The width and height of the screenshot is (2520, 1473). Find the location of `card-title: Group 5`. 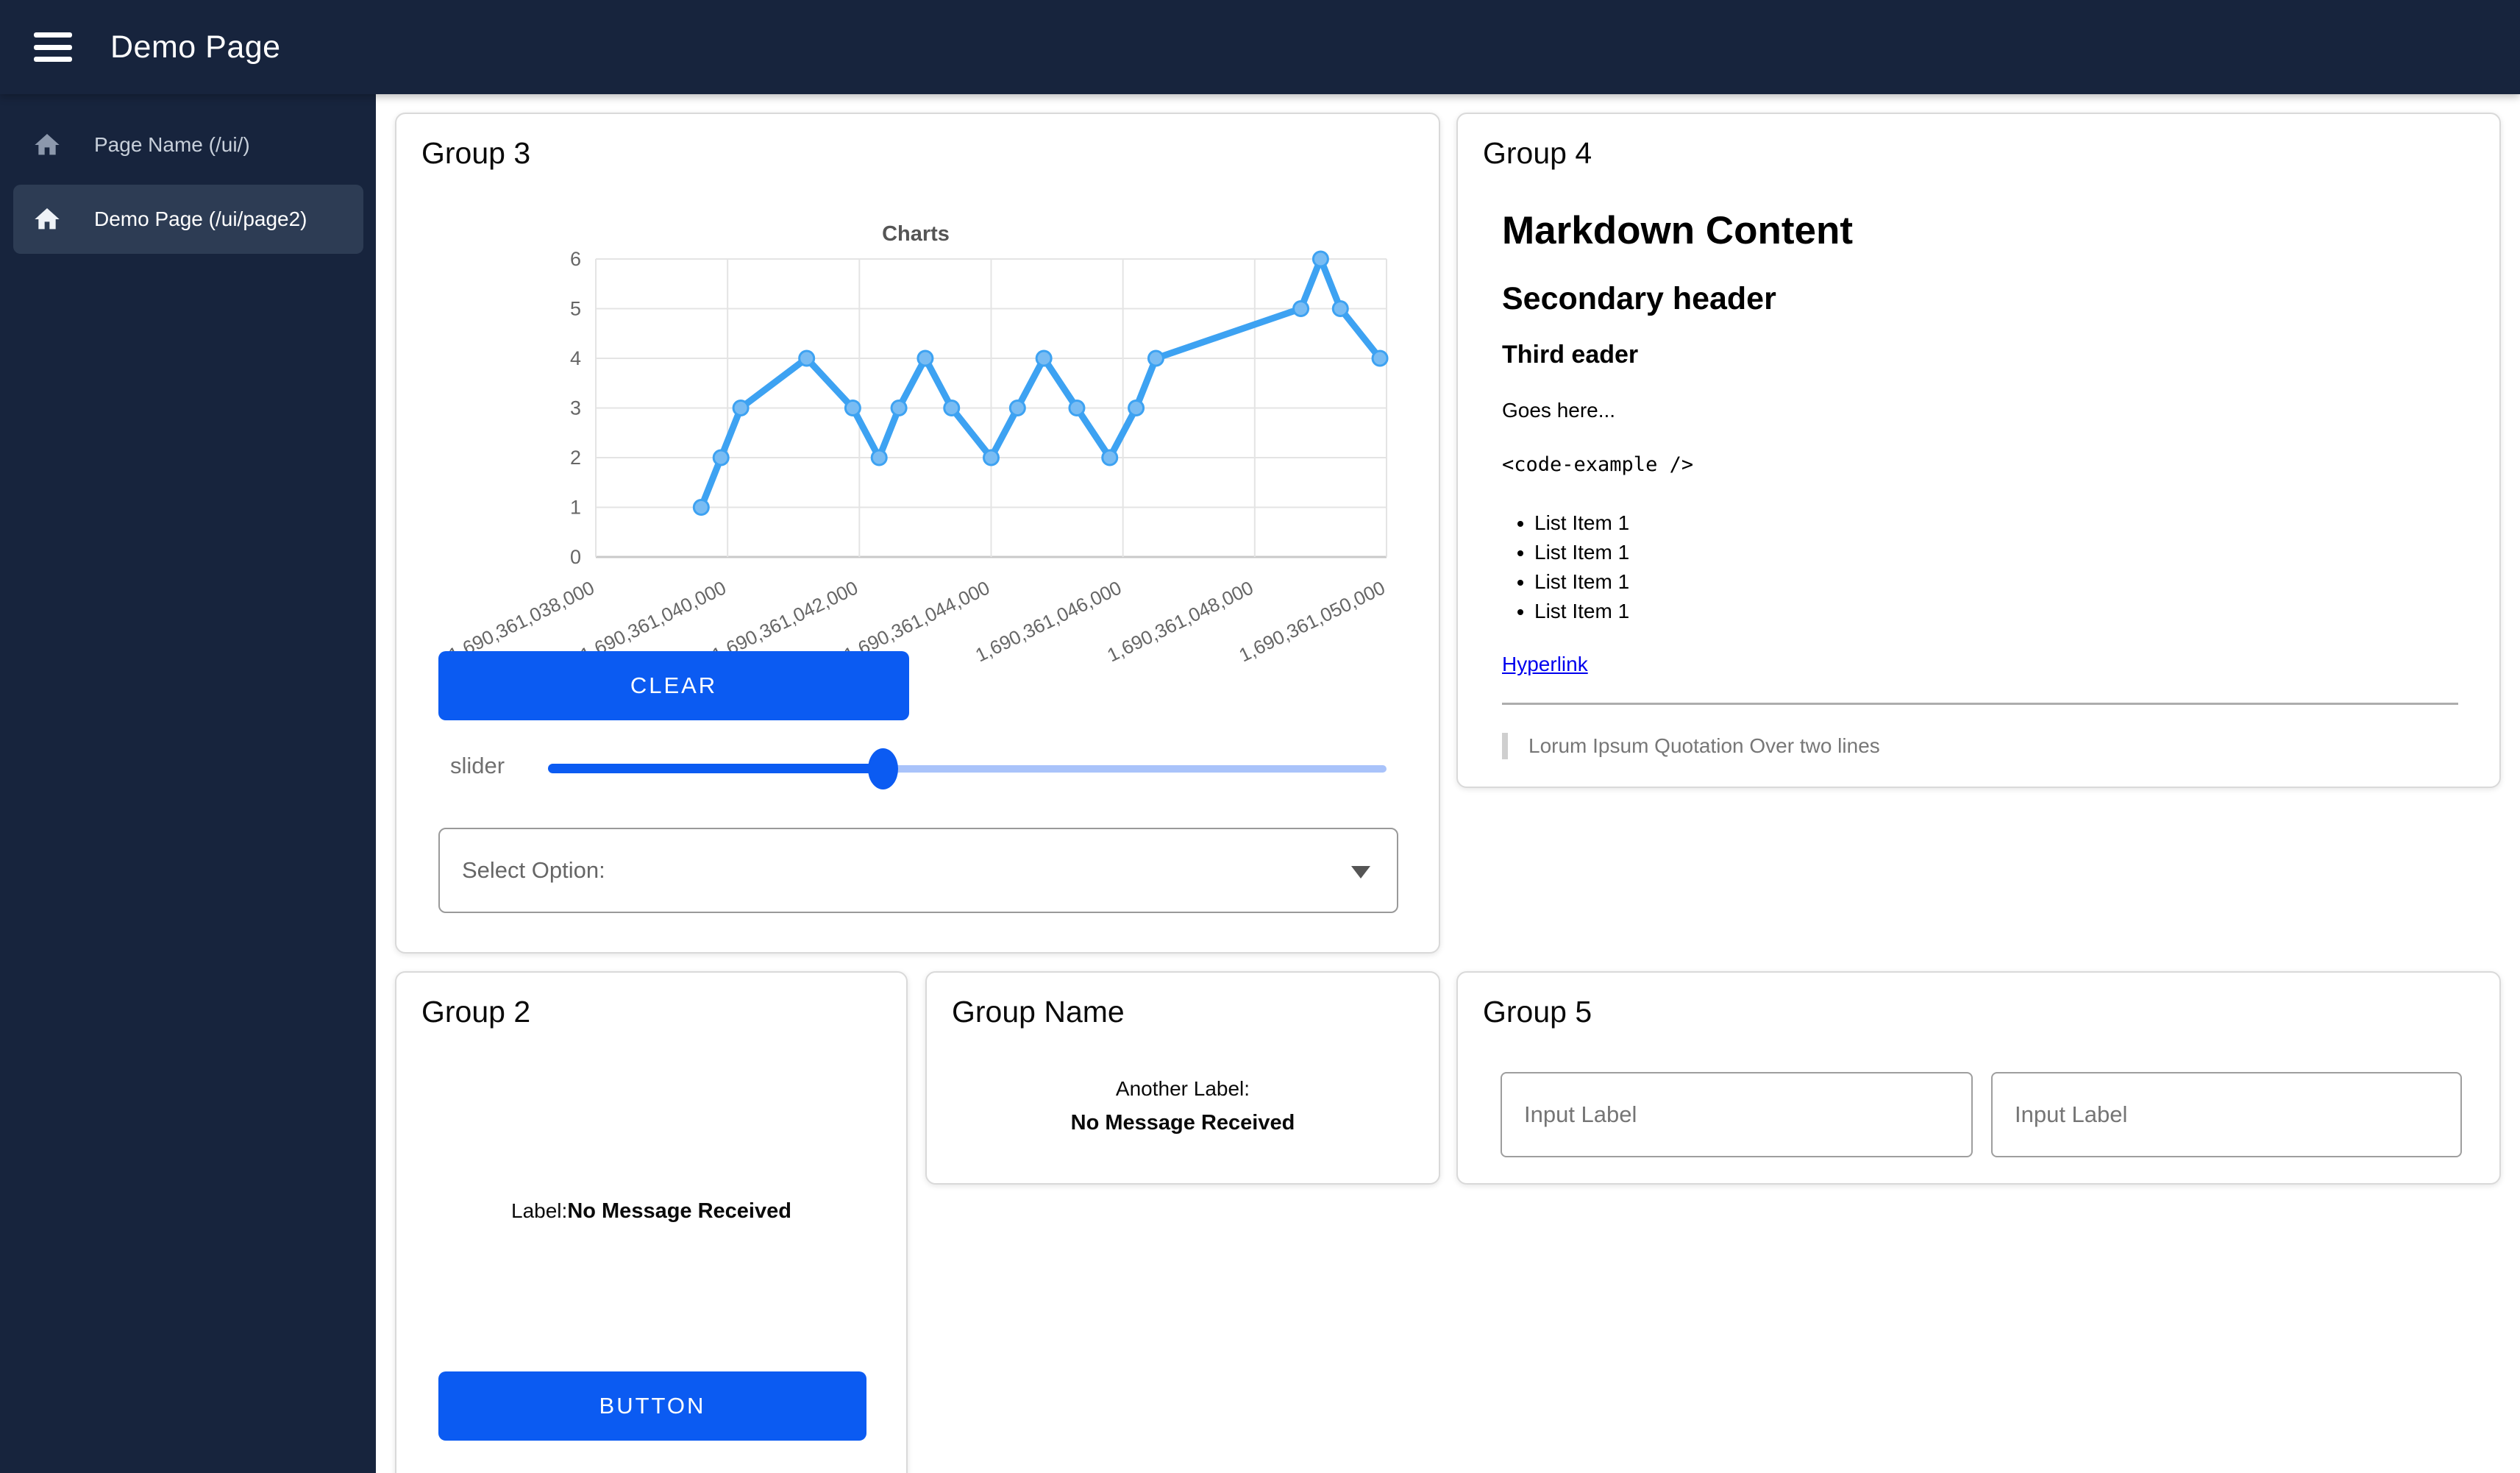

card-title: Group 5 is located at coordinates (1538, 1012).